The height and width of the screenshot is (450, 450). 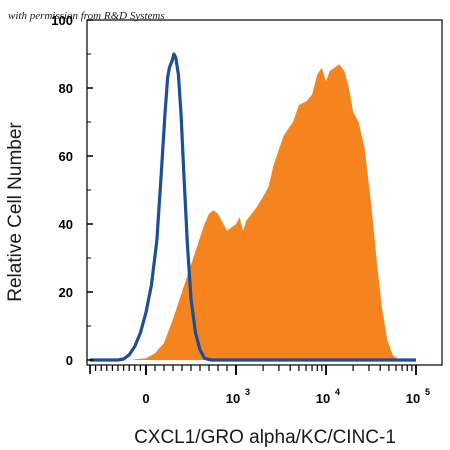 I want to click on y-tick-label: 0, so click(x=69, y=360).